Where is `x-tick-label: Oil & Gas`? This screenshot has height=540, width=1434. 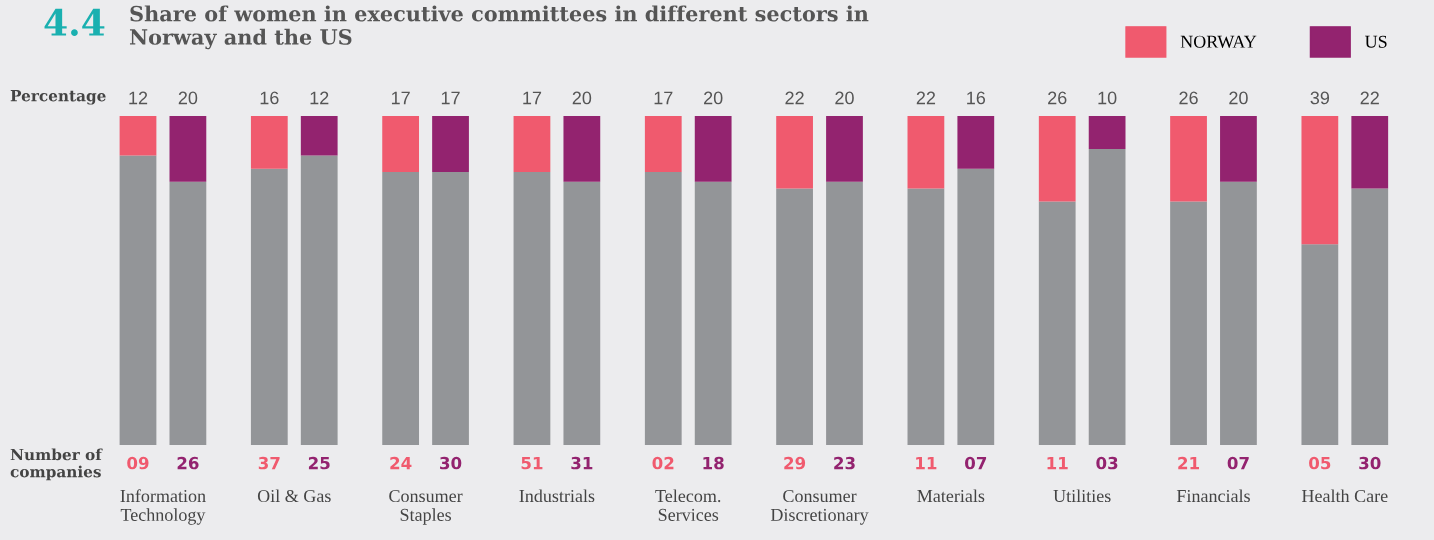
x-tick-label: Oil & Gas is located at coordinates (294, 496).